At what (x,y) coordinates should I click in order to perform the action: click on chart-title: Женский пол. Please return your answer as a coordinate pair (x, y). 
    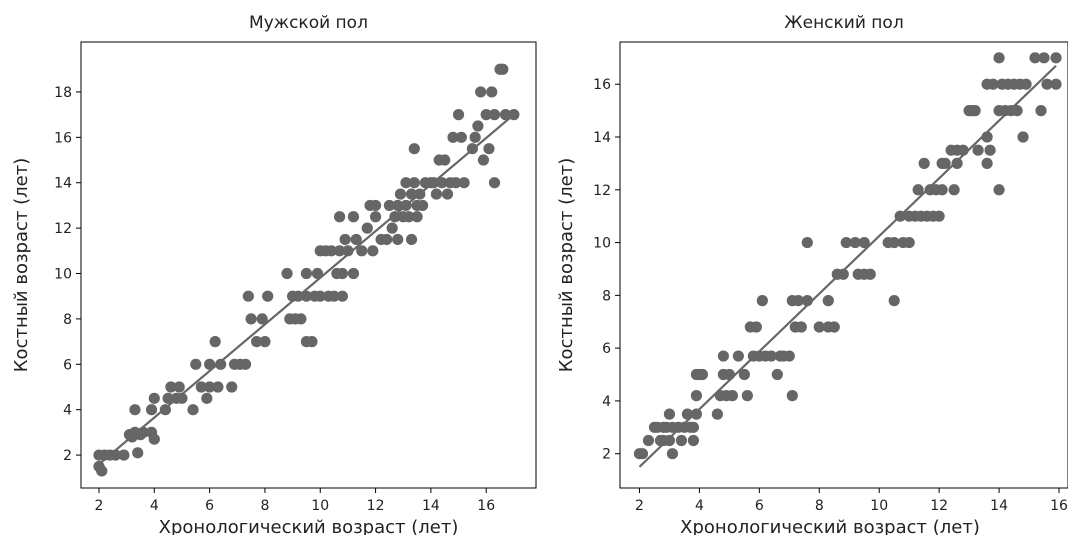
    Looking at the image, I should click on (843, 23).